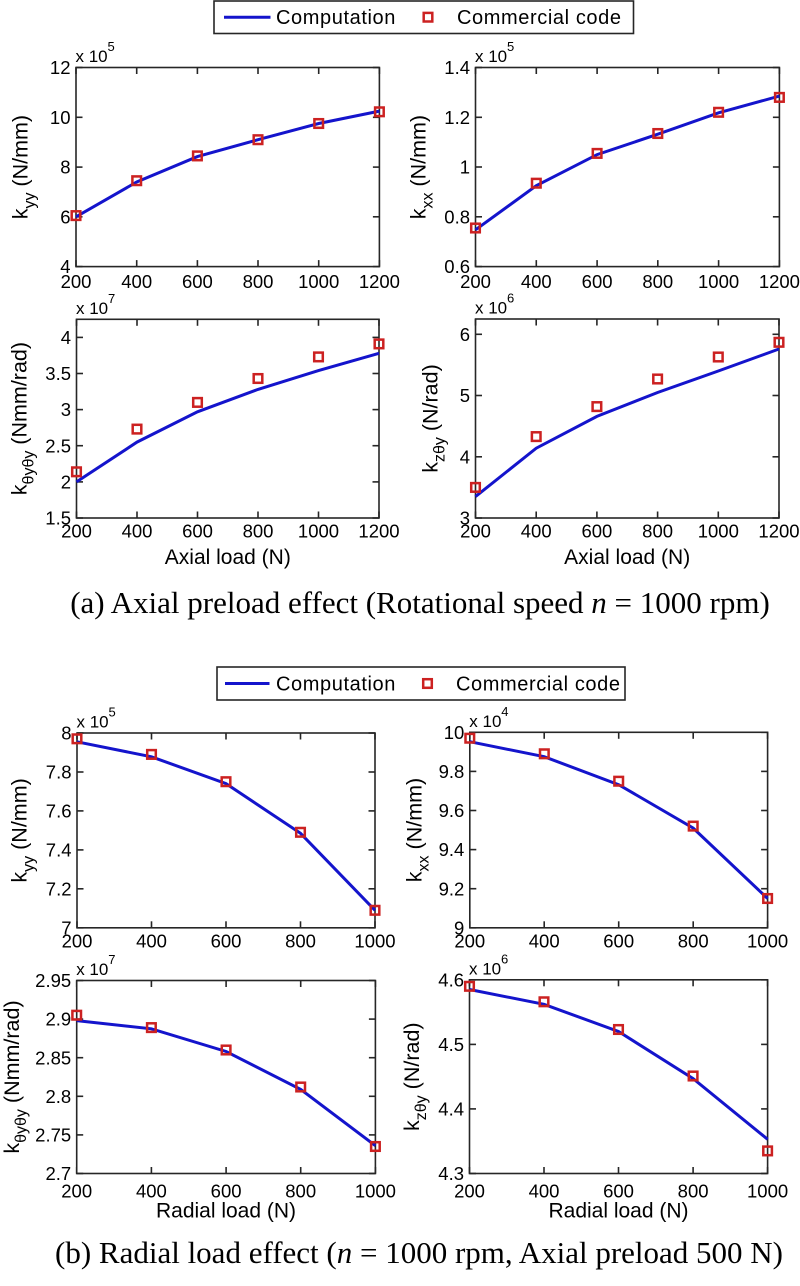  What do you see at coordinates (457, 67) in the screenshot?
I see `svg-text: 1.4` at bounding box center [457, 67].